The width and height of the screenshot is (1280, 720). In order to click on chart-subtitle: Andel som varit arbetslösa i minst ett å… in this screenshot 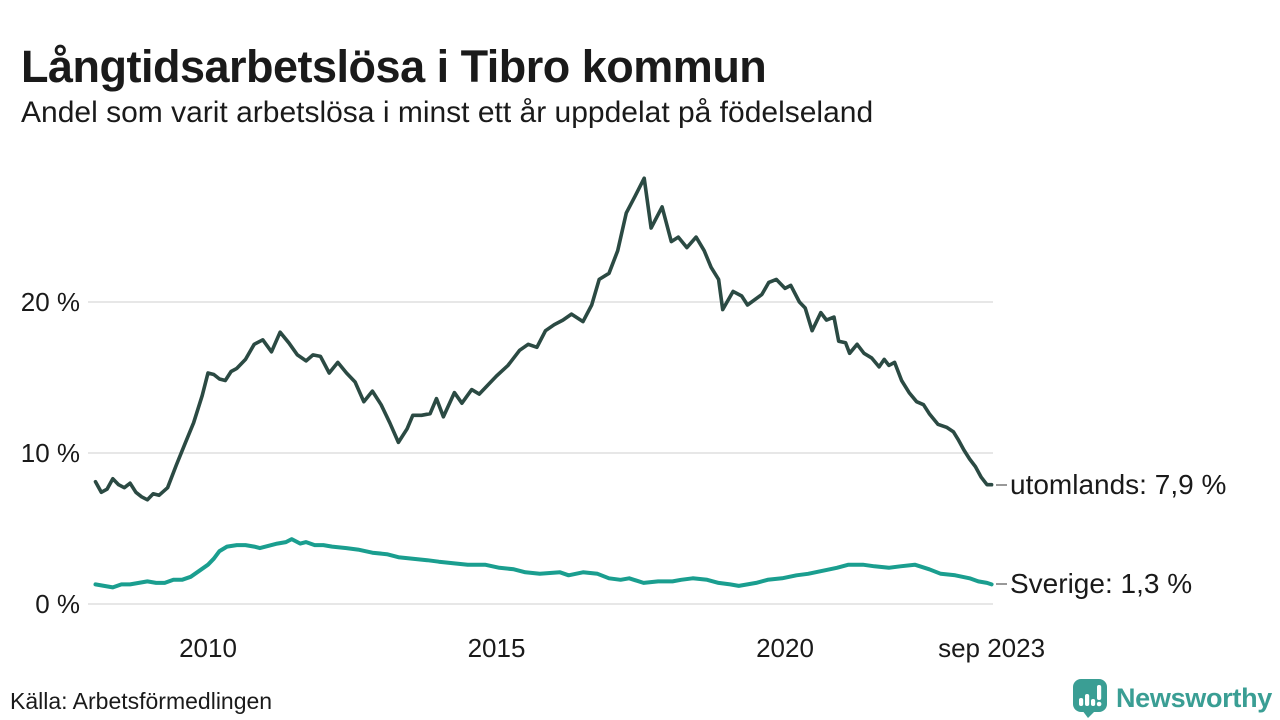, I will do `click(447, 112)`.